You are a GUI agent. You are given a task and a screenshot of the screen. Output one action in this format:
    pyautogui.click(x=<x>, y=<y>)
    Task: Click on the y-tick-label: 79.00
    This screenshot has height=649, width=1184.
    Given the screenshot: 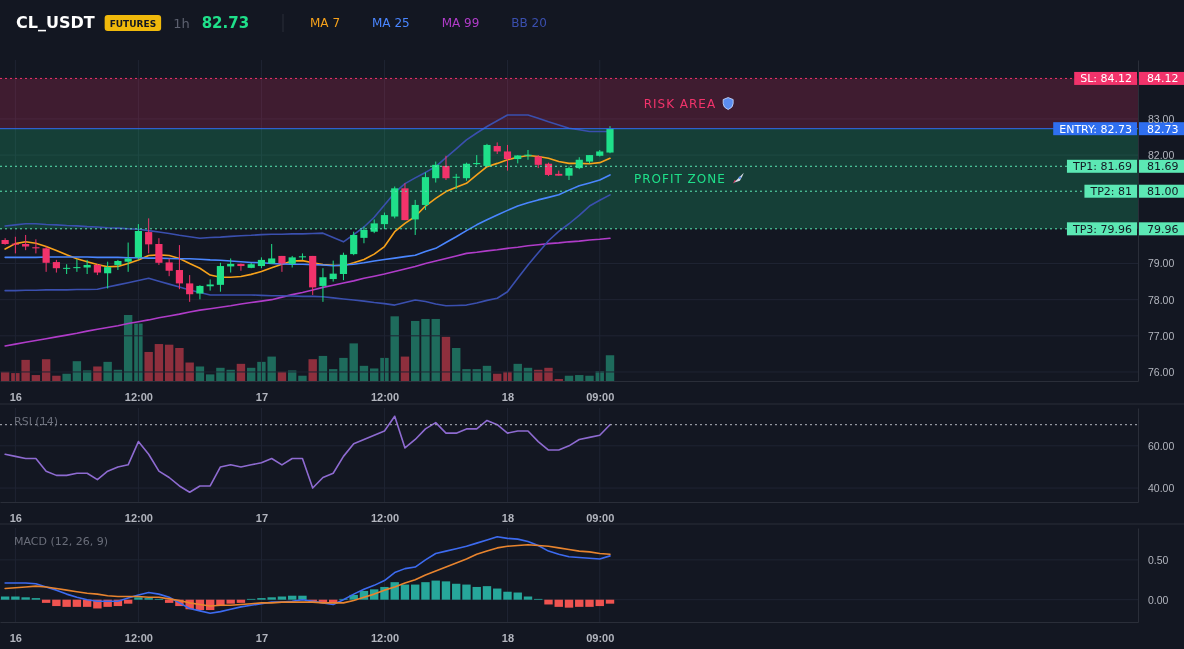 What is the action you would take?
    pyautogui.click(x=1161, y=263)
    